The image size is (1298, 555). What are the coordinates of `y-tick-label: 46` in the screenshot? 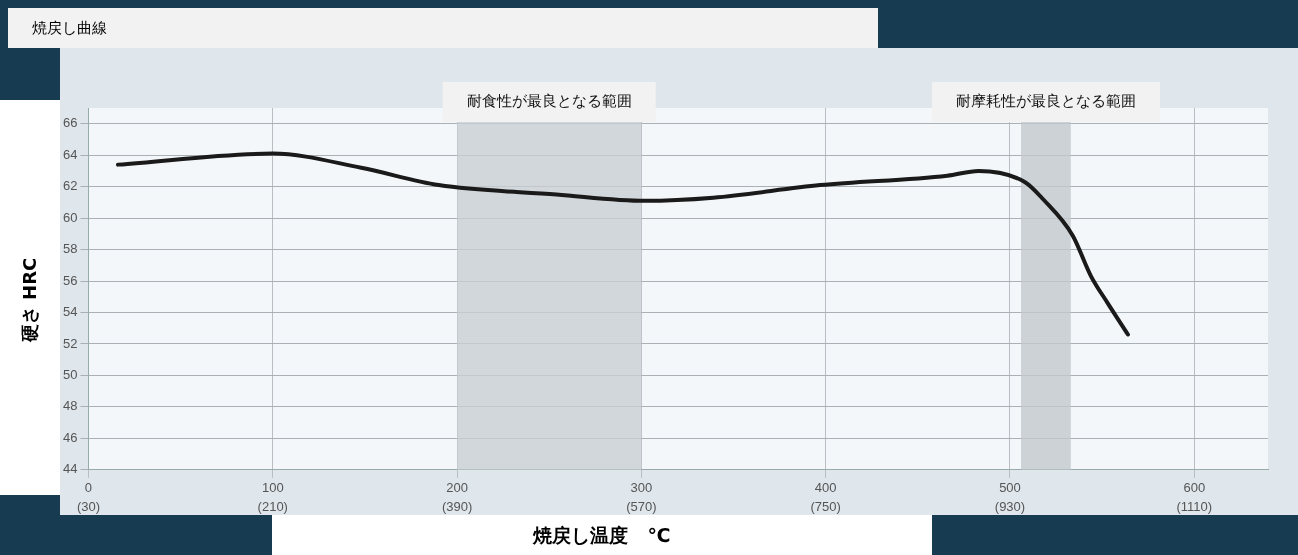 It's located at (70, 437).